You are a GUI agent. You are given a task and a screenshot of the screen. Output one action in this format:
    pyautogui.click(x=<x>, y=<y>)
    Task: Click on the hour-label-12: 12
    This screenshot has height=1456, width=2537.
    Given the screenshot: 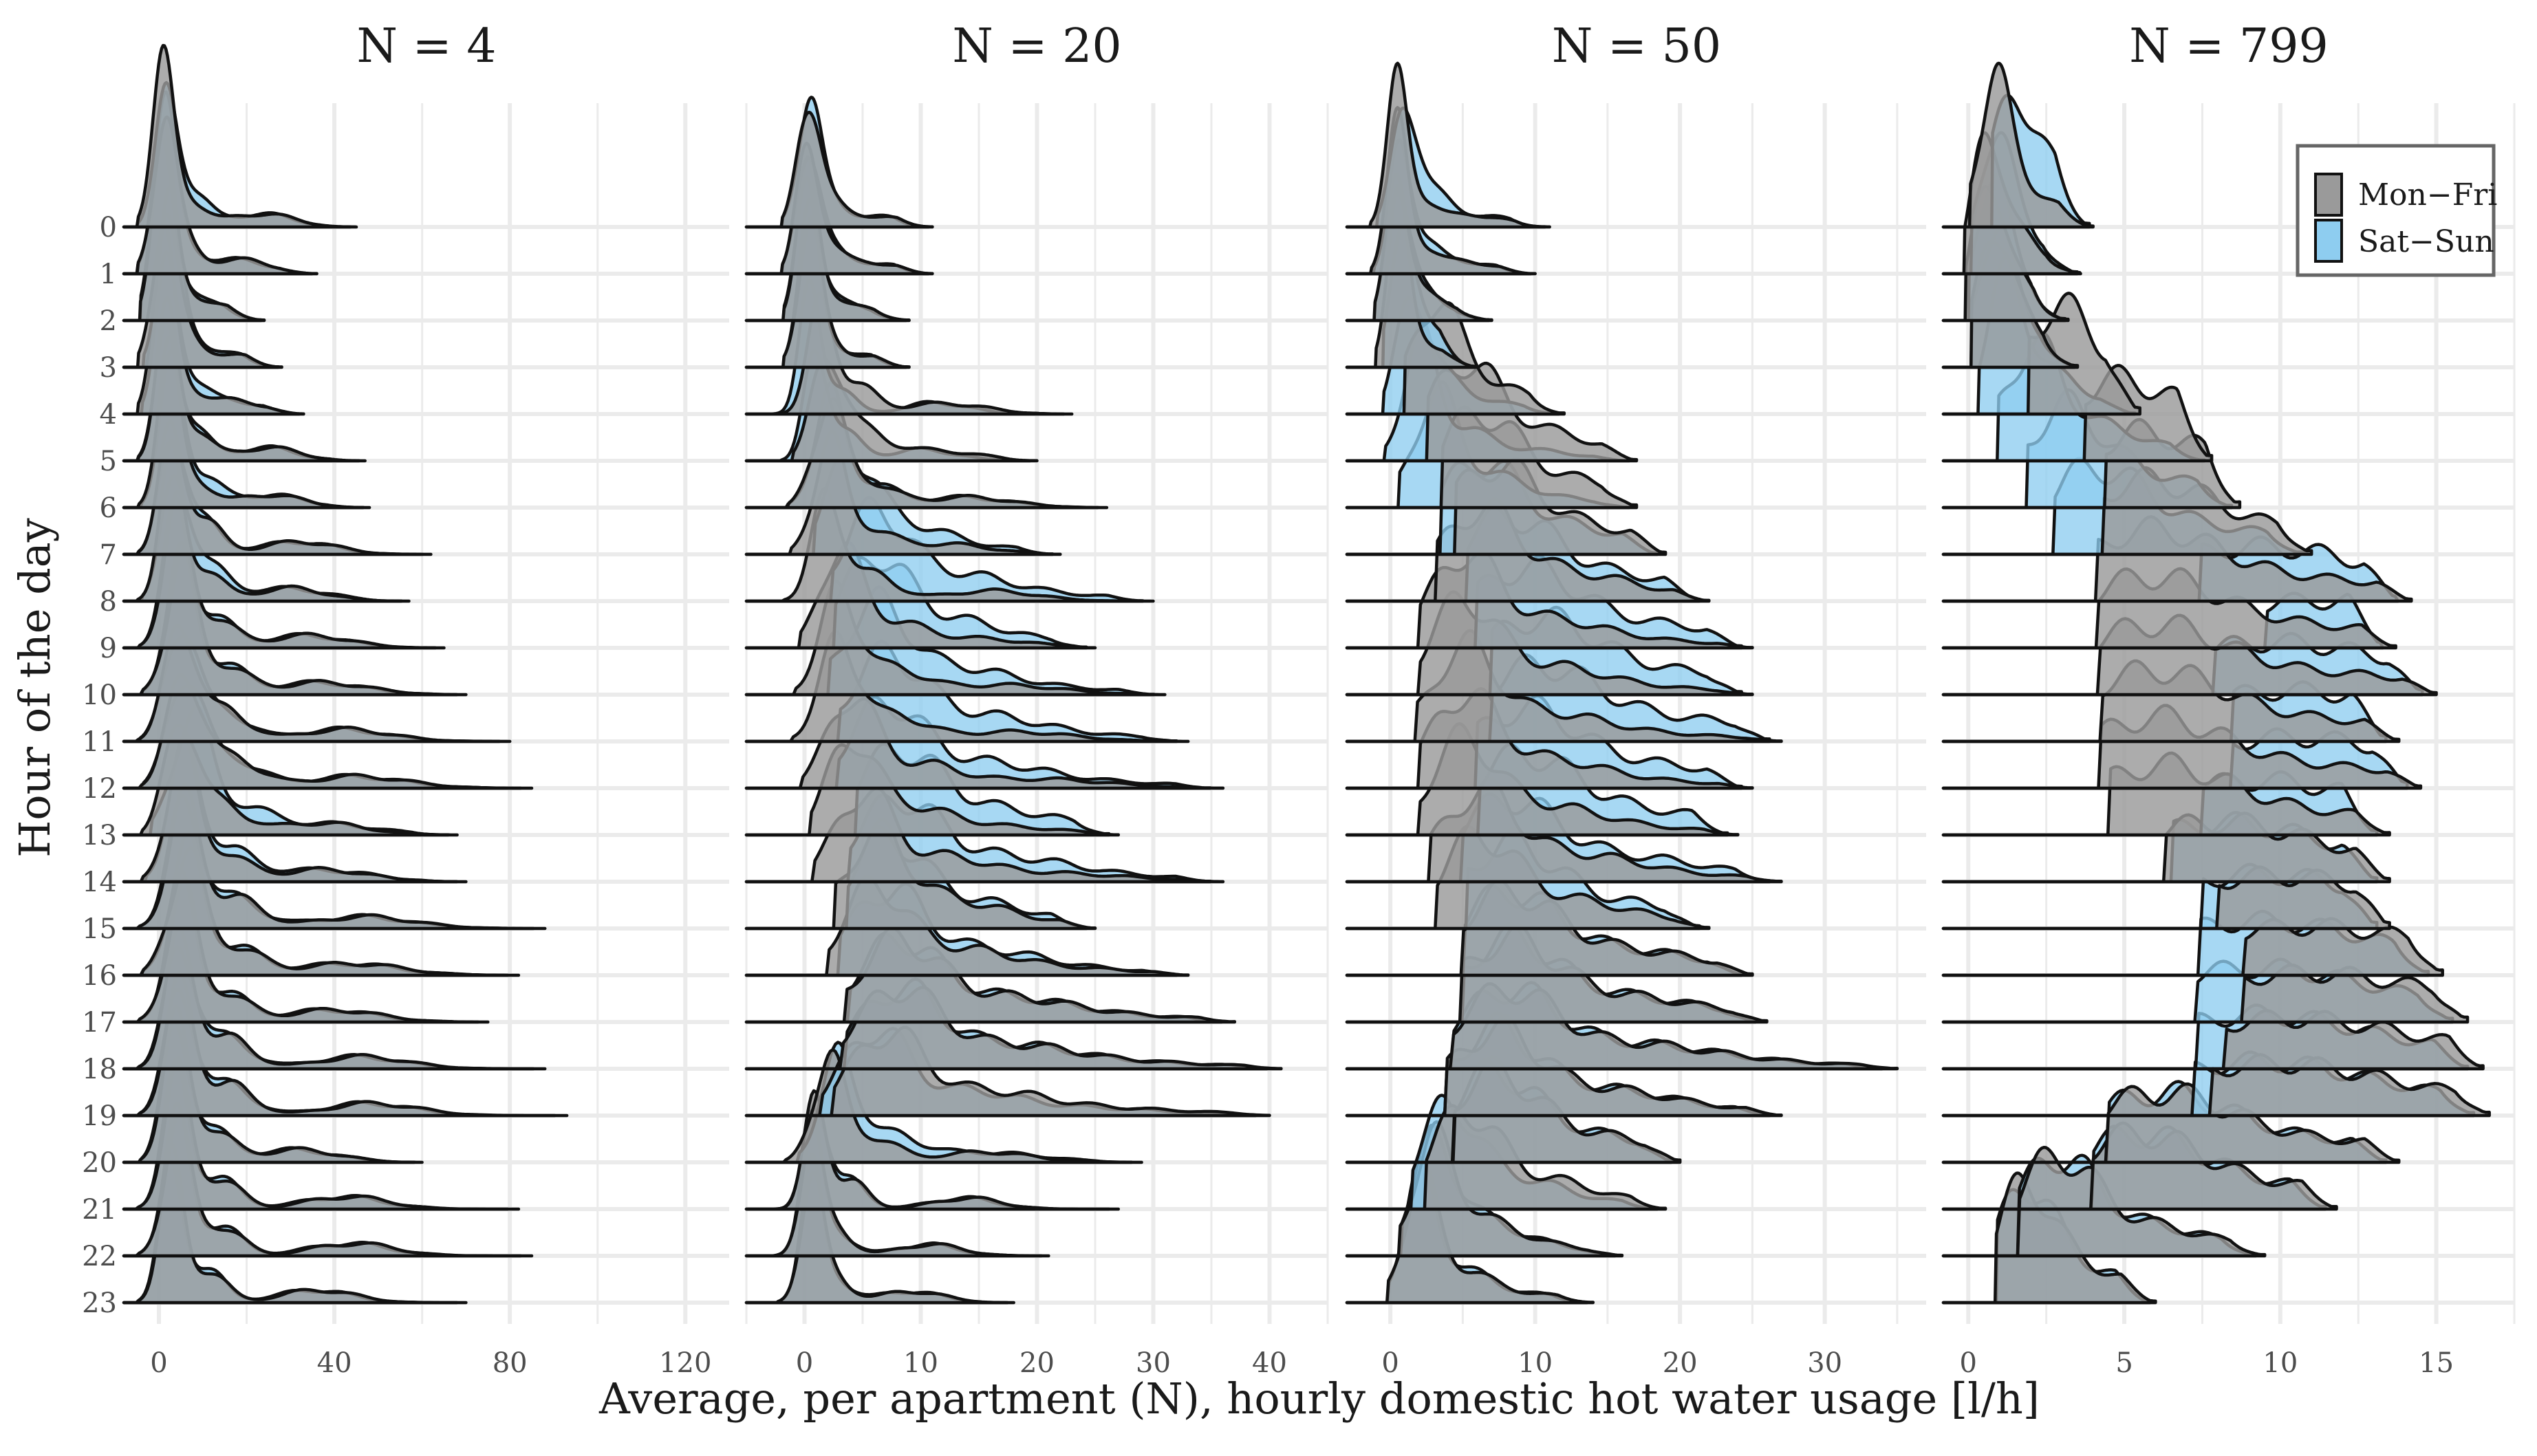 What is the action you would take?
    pyautogui.click(x=99, y=789)
    